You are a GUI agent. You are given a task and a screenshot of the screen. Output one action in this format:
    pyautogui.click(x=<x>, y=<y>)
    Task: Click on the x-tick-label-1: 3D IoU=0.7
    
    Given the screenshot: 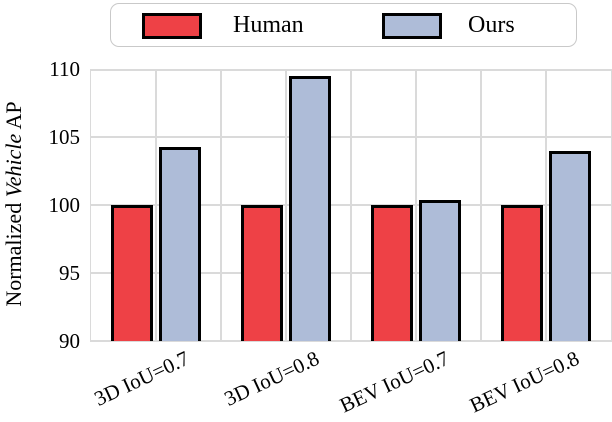 What is the action you would take?
    pyautogui.click(x=142, y=378)
    